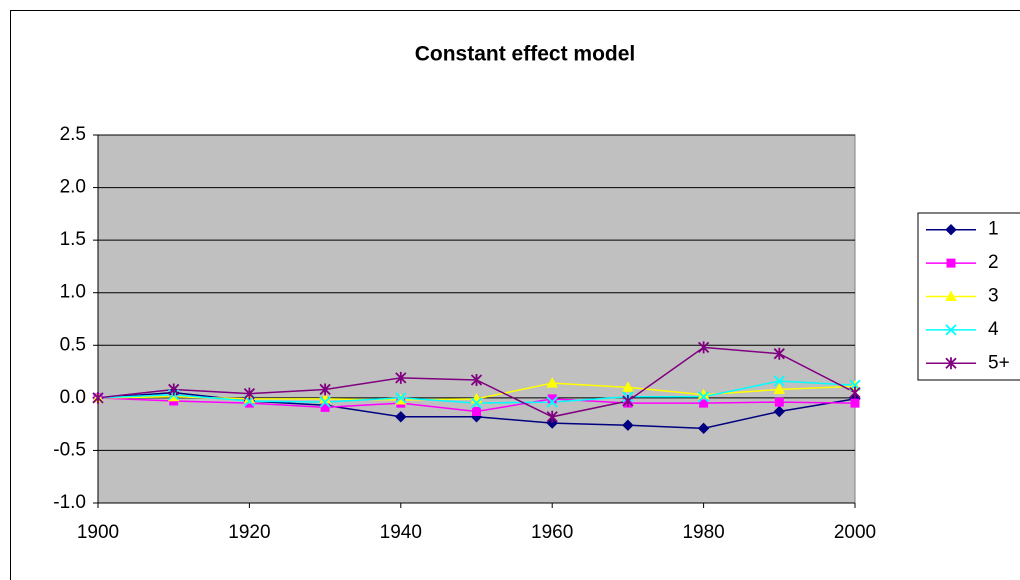  Describe the element at coordinates (73, 187) in the screenshot. I see `y-tick-label: 2.0` at that location.